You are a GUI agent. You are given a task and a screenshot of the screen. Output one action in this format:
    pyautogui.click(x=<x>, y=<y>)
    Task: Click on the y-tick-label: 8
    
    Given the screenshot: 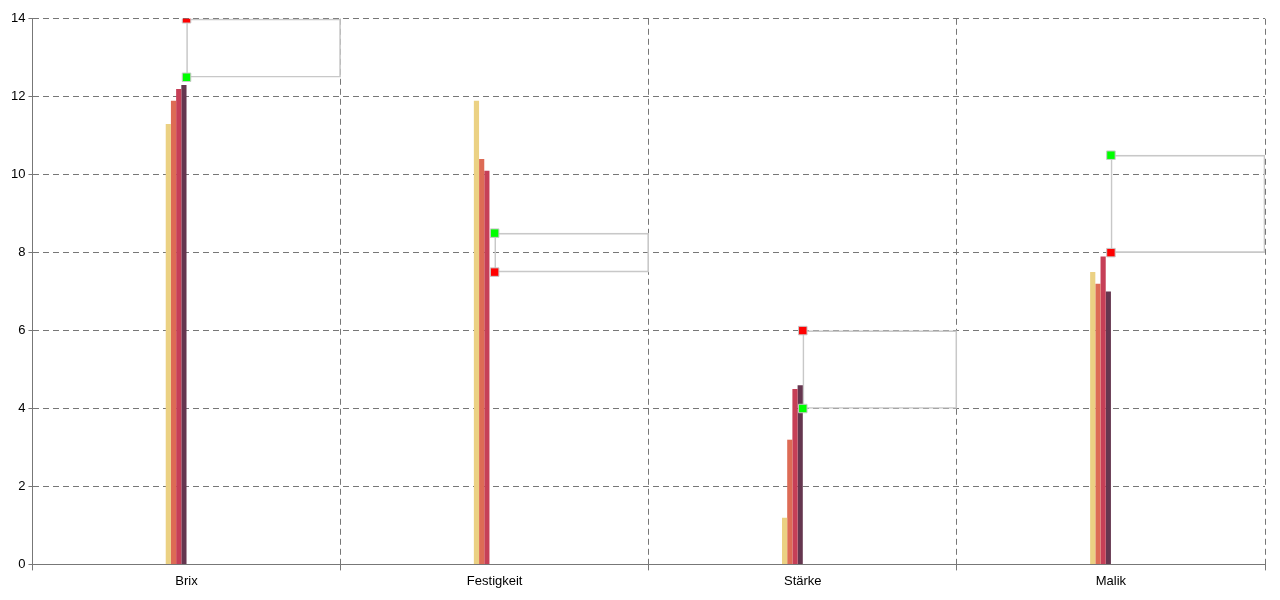 What is the action you would take?
    pyautogui.click(x=22, y=252)
    